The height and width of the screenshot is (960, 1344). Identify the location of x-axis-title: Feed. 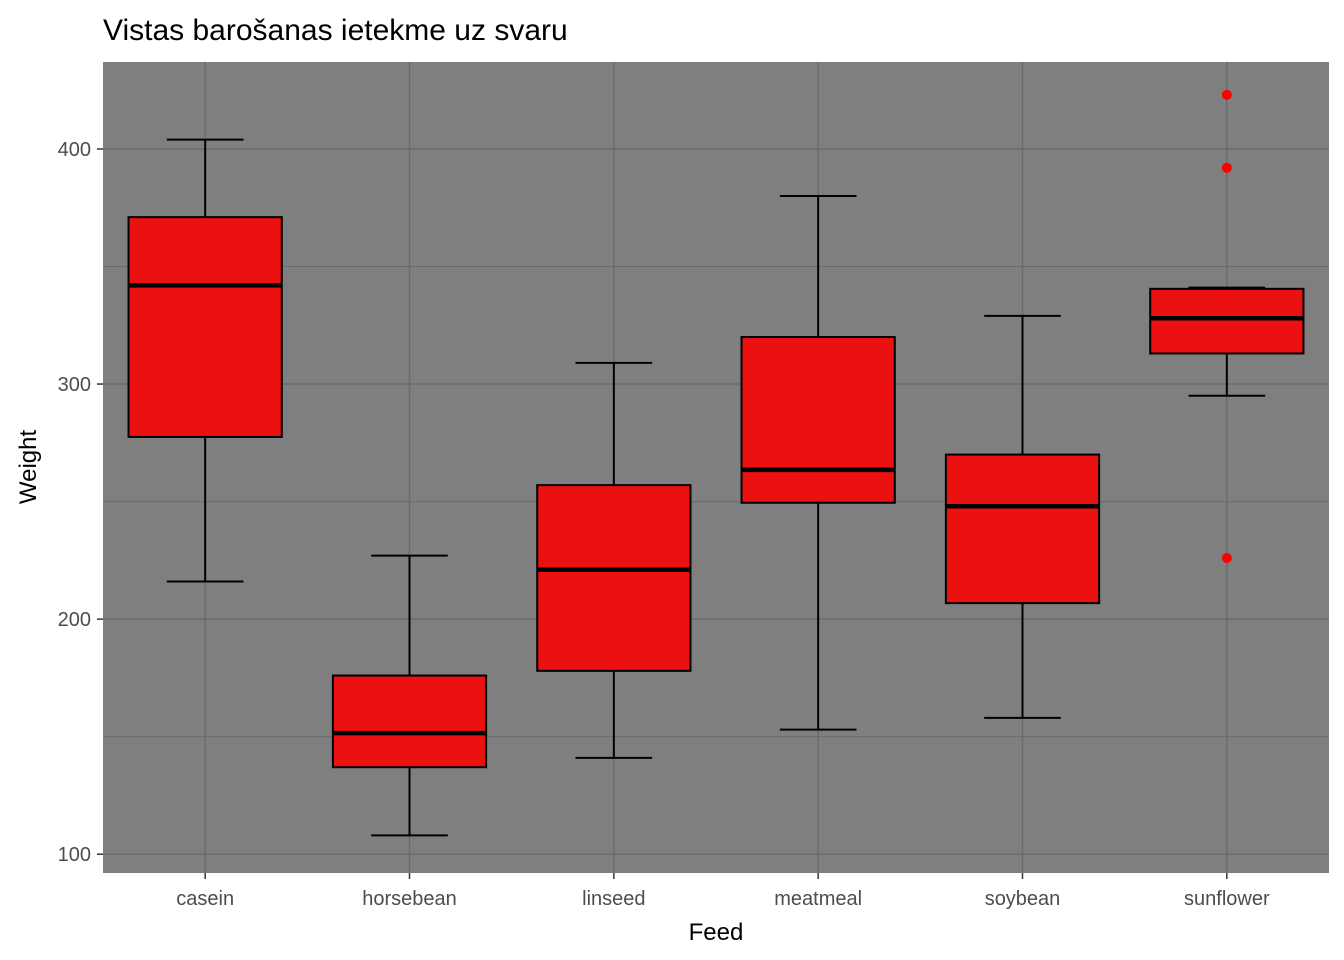
(716, 932).